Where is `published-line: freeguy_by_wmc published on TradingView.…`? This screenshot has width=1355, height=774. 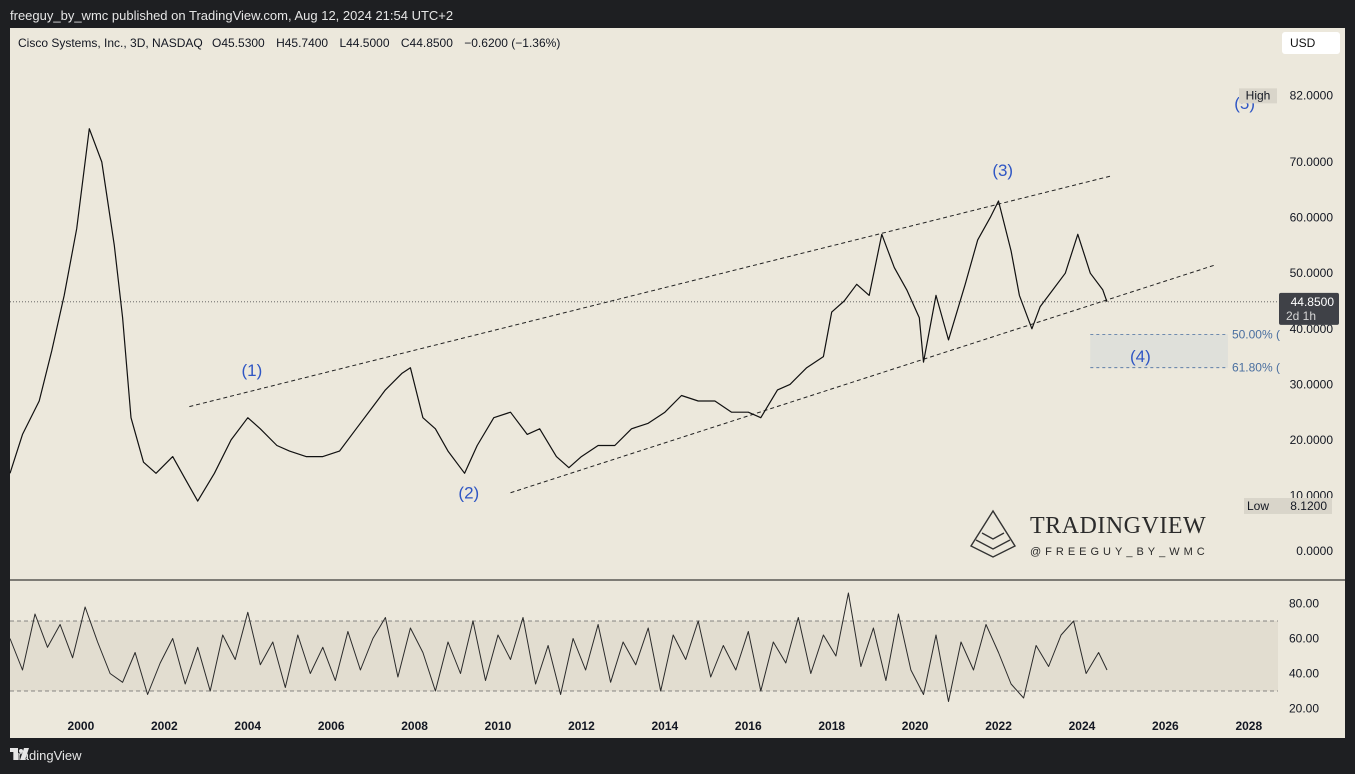
published-line: freeguy_by_wmc published on TradingView.… is located at coordinates (232, 15).